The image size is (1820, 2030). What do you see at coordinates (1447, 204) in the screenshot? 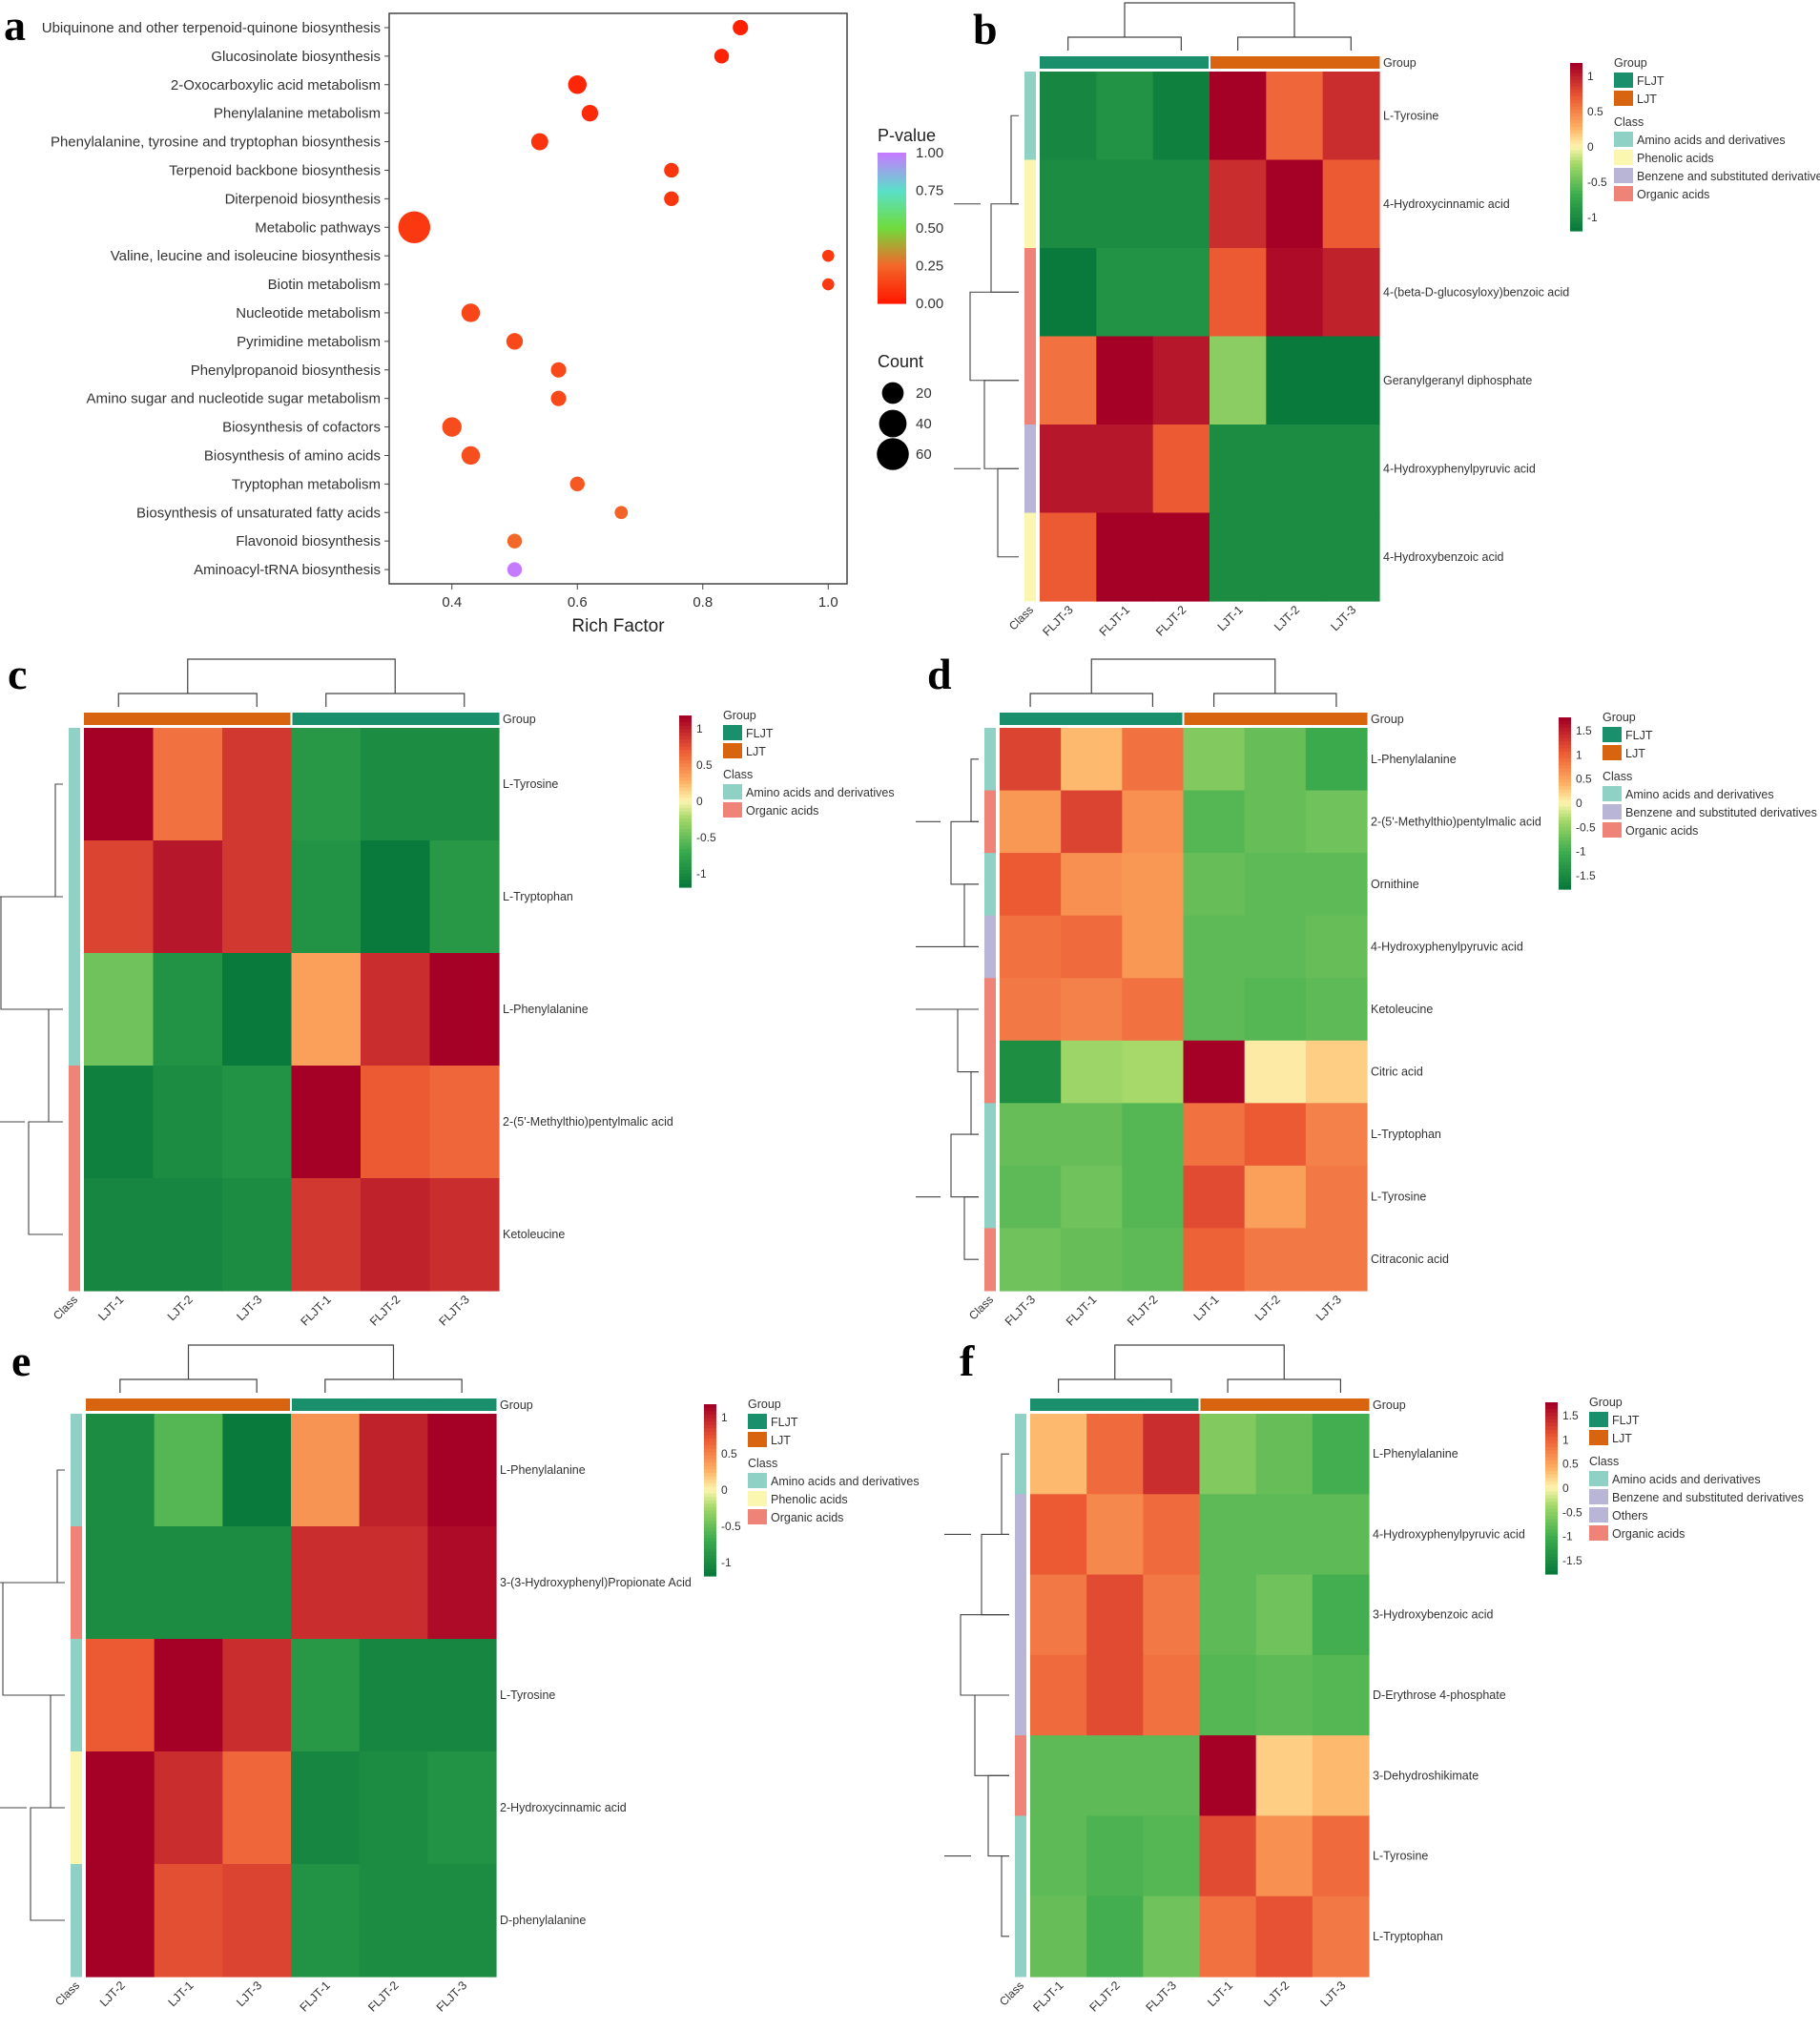
I see `row-label: 4-Hydroxycinnamic acid` at bounding box center [1447, 204].